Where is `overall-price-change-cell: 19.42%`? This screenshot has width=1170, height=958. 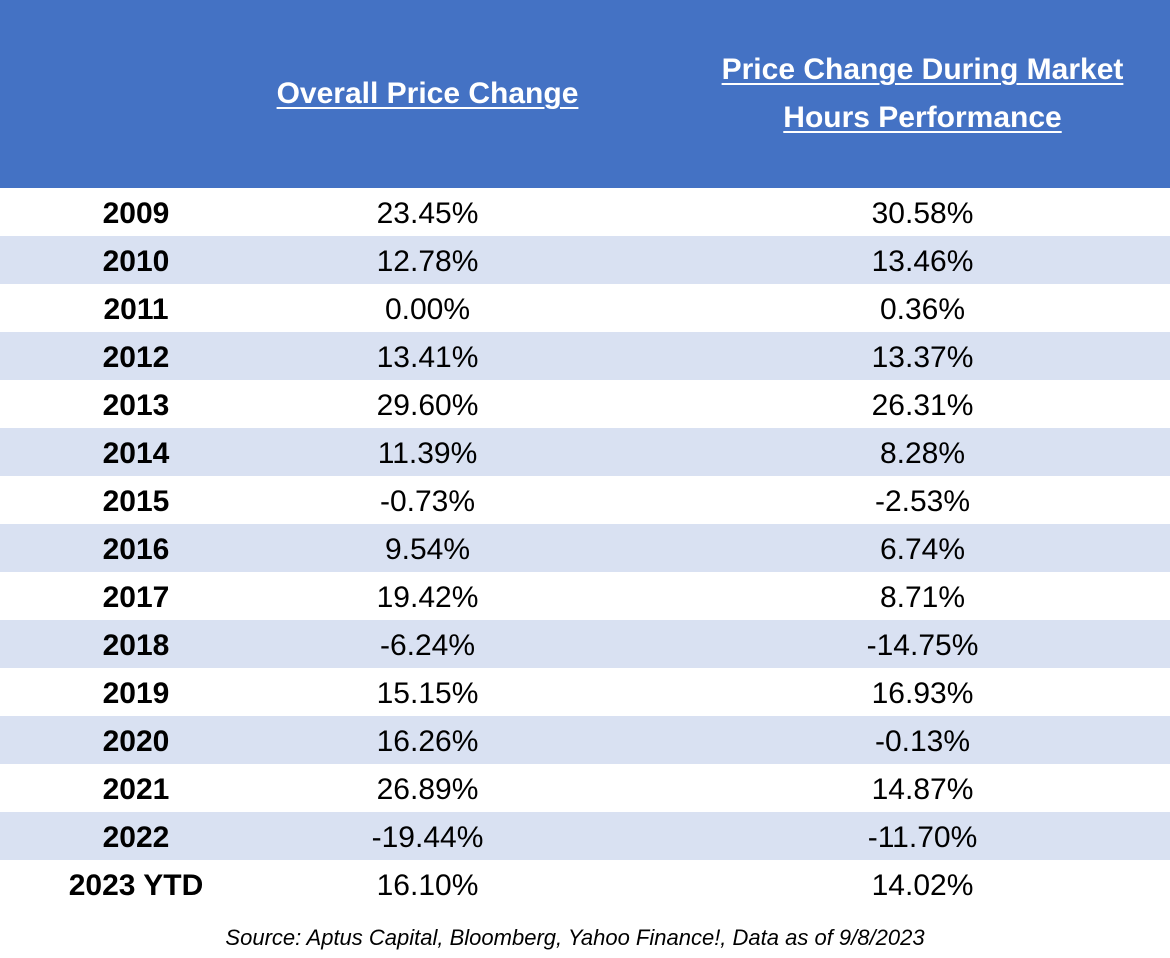 overall-price-change-cell: 19.42% is located at coordinates (427, 597).